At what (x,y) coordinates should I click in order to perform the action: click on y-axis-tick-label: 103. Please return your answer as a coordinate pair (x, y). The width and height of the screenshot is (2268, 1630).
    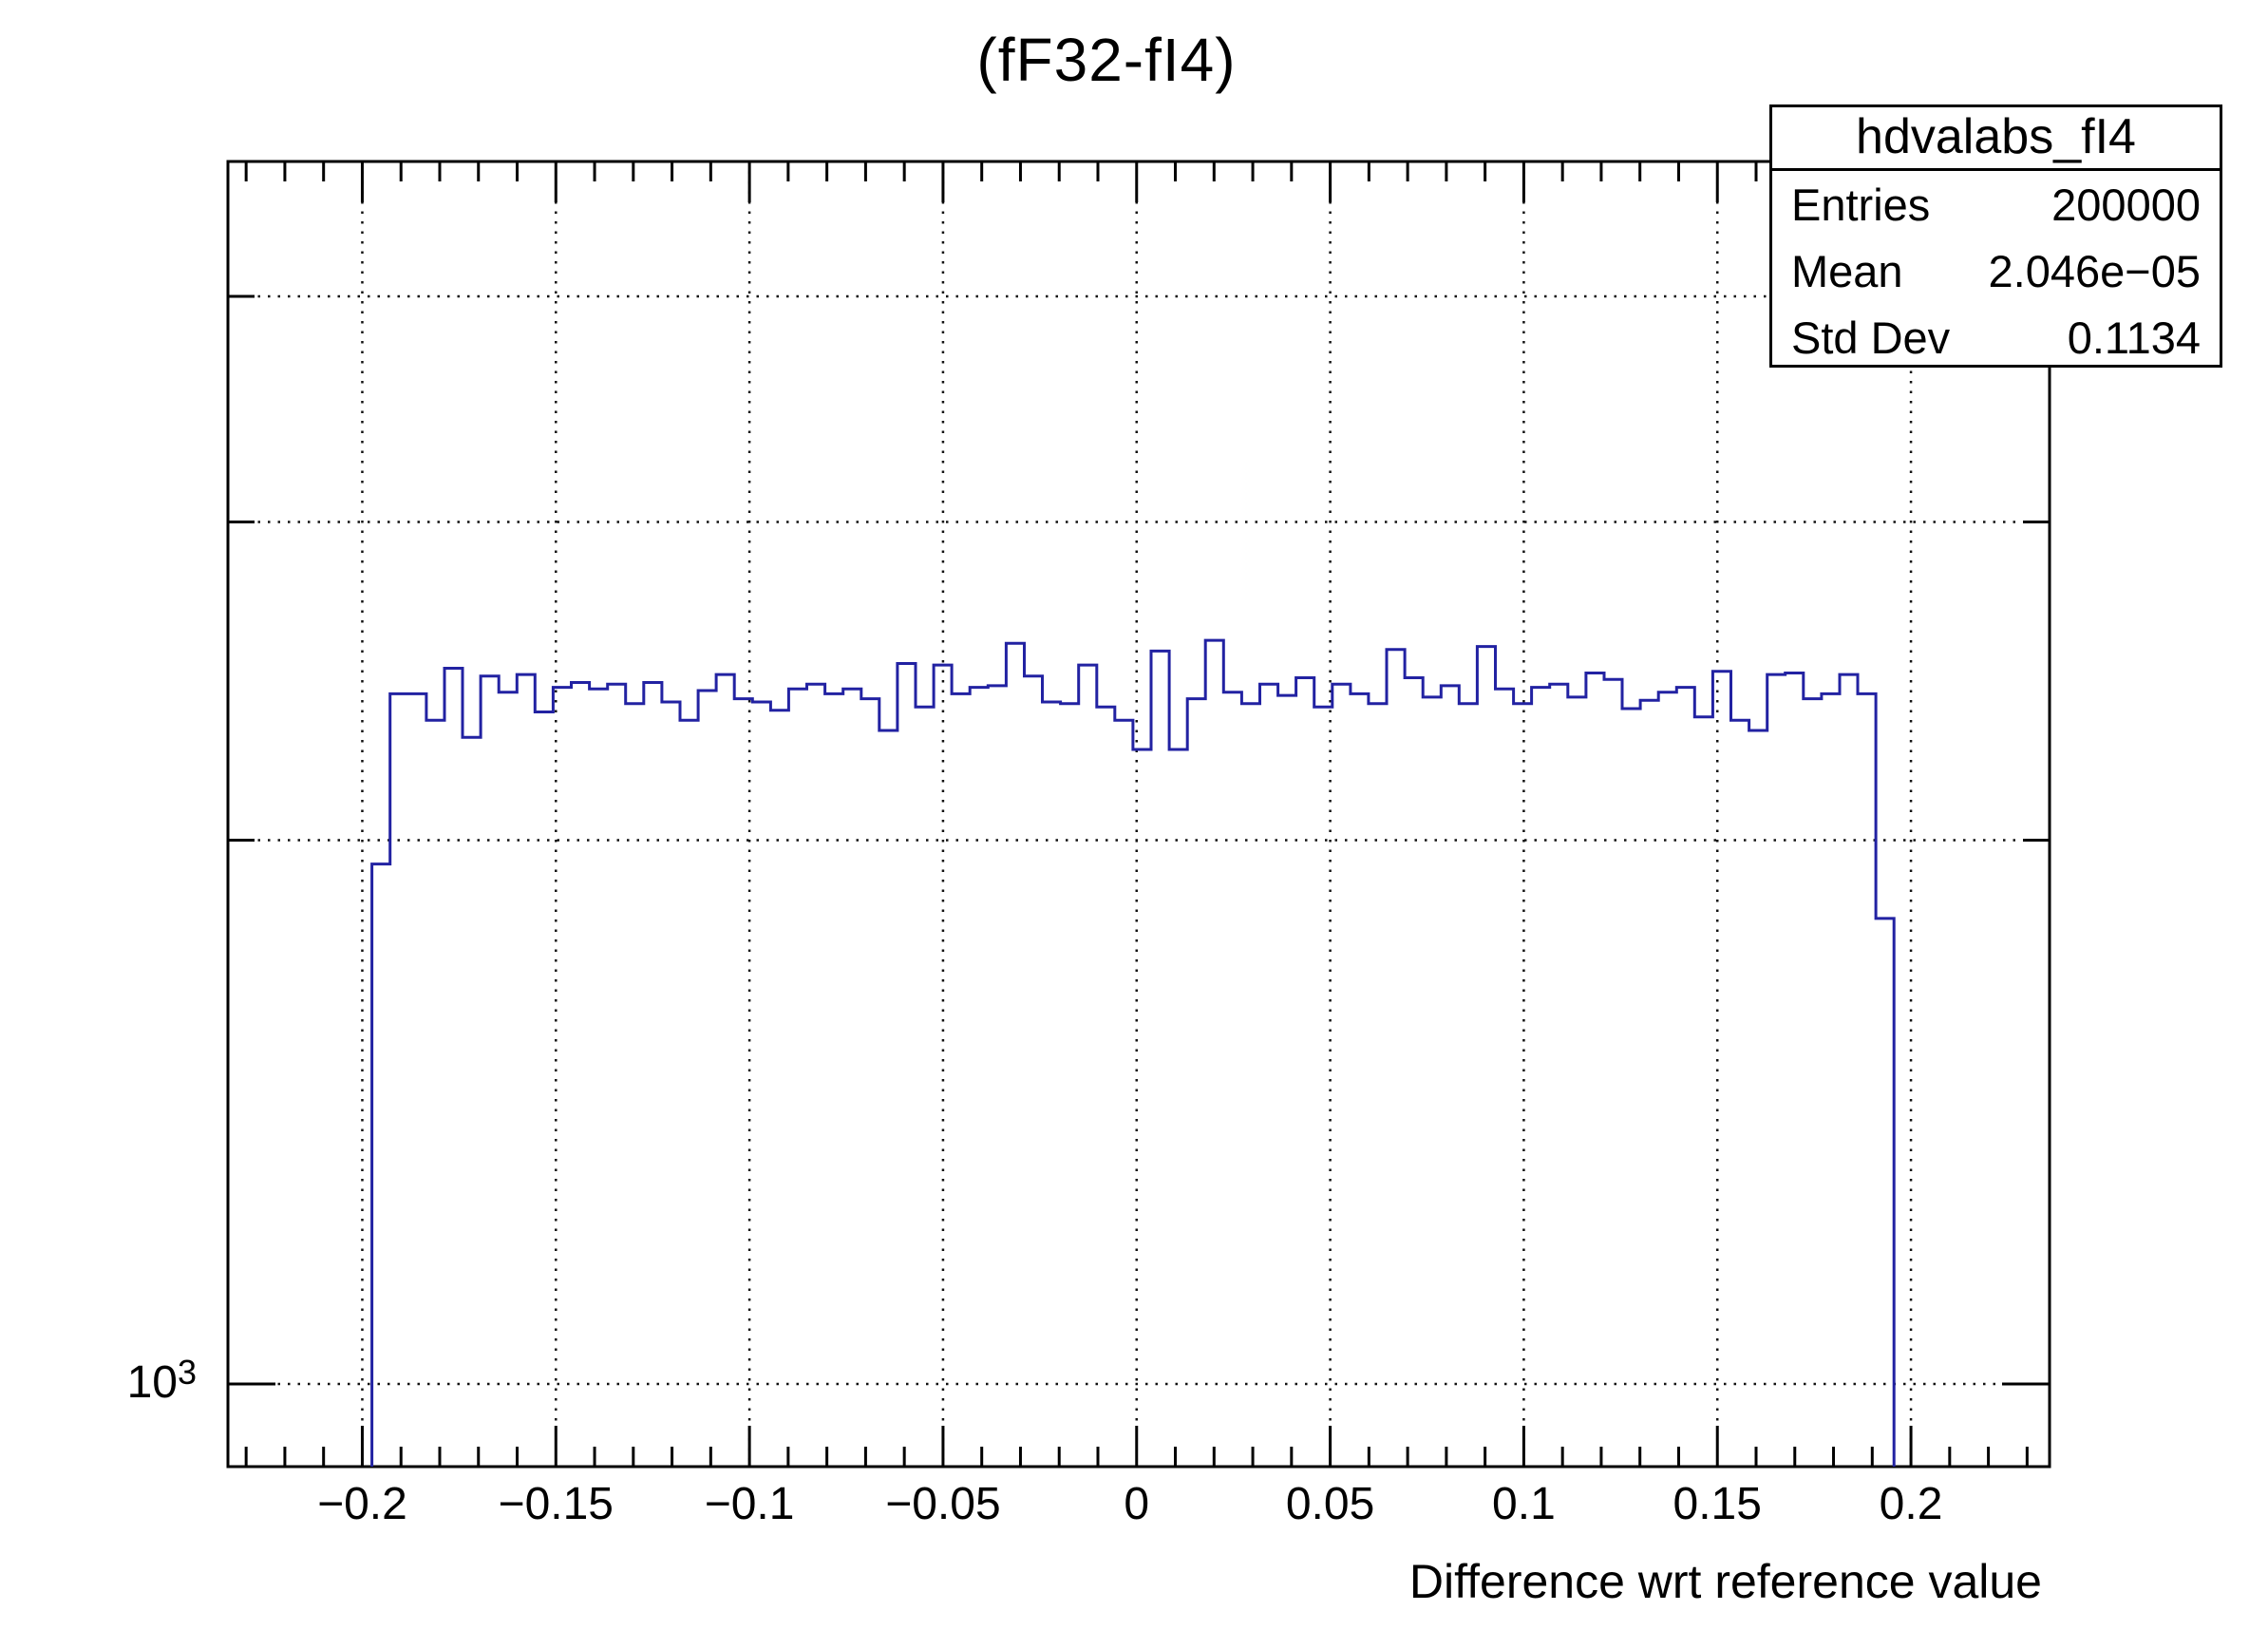
    Looking at the image, I should click on (144, 1381).